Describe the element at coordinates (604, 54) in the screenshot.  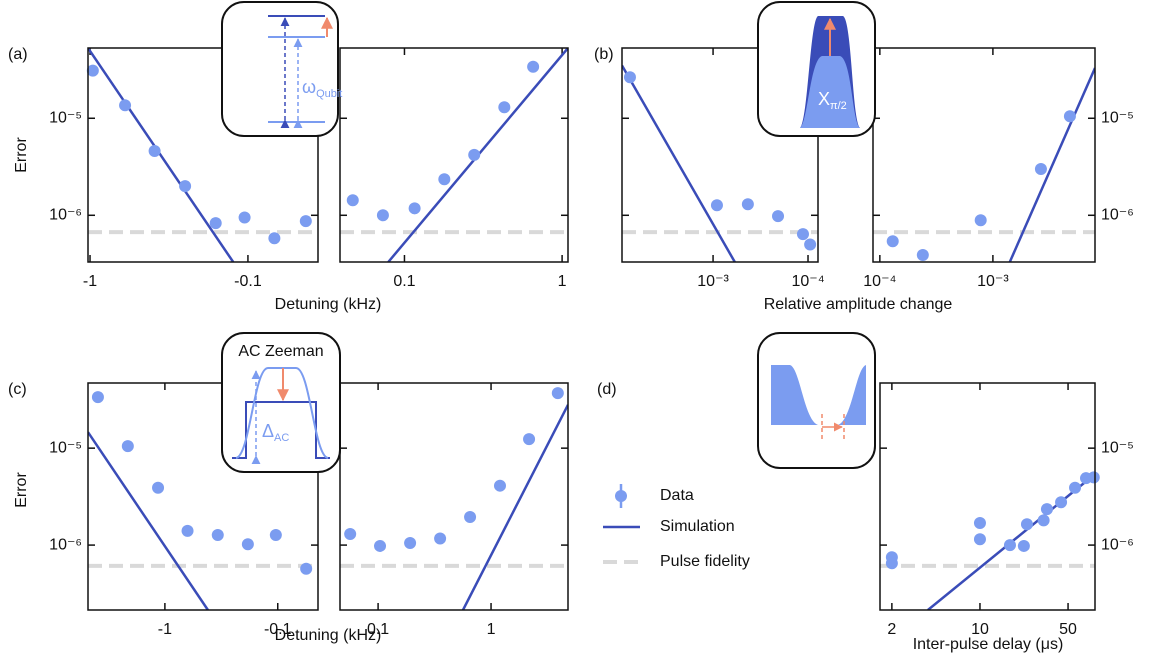
I see `panel-label: (b)` at that location.